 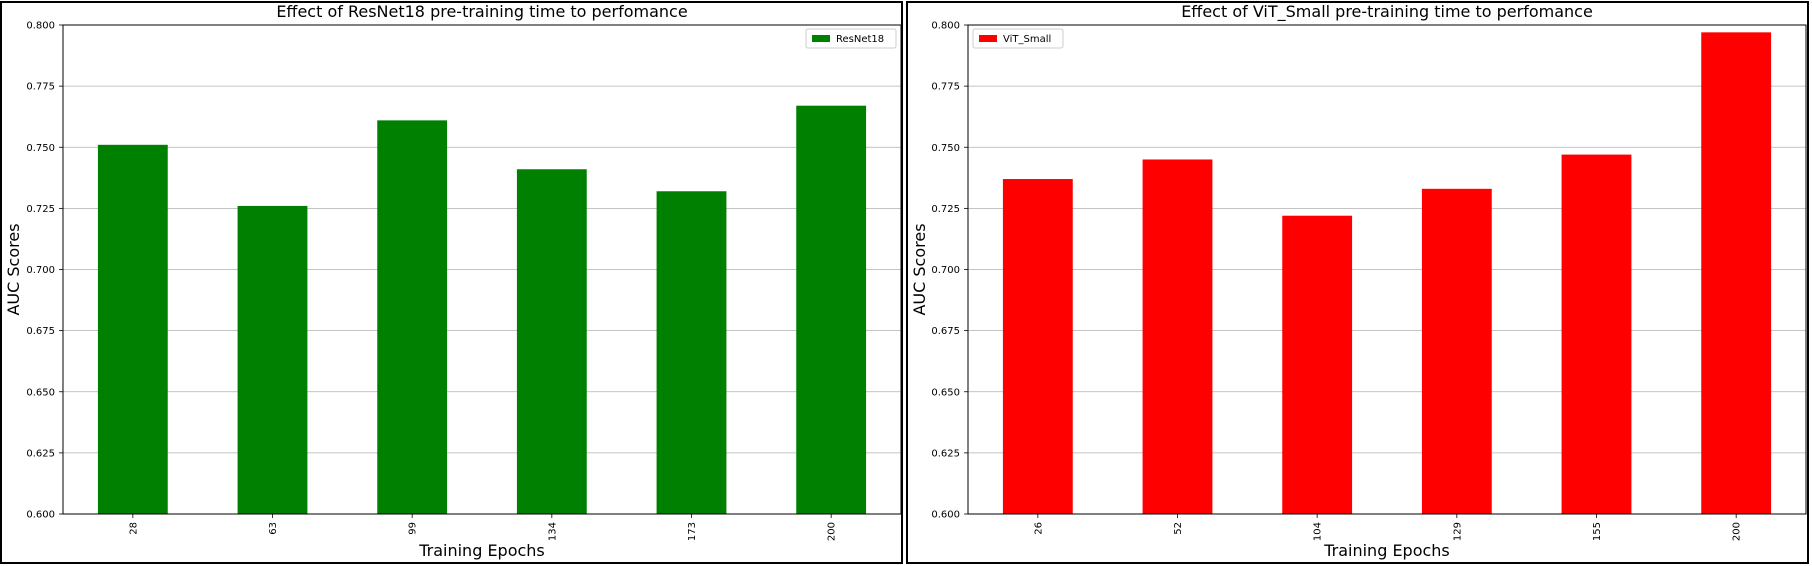 I want to click on x-tick-label: 28, so click(x=133, y=528).